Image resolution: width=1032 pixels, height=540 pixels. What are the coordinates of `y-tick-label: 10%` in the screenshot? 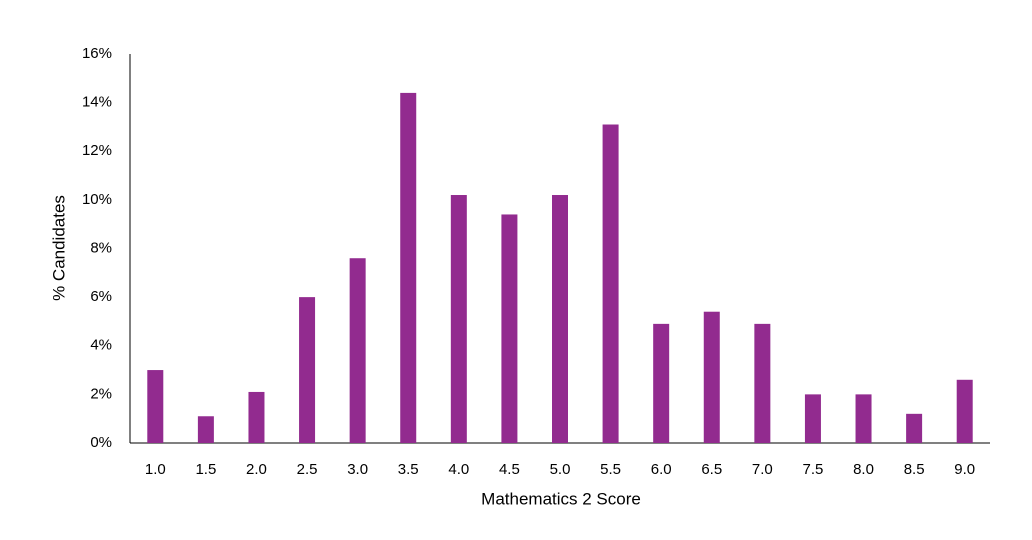 It's located at (97, 199).